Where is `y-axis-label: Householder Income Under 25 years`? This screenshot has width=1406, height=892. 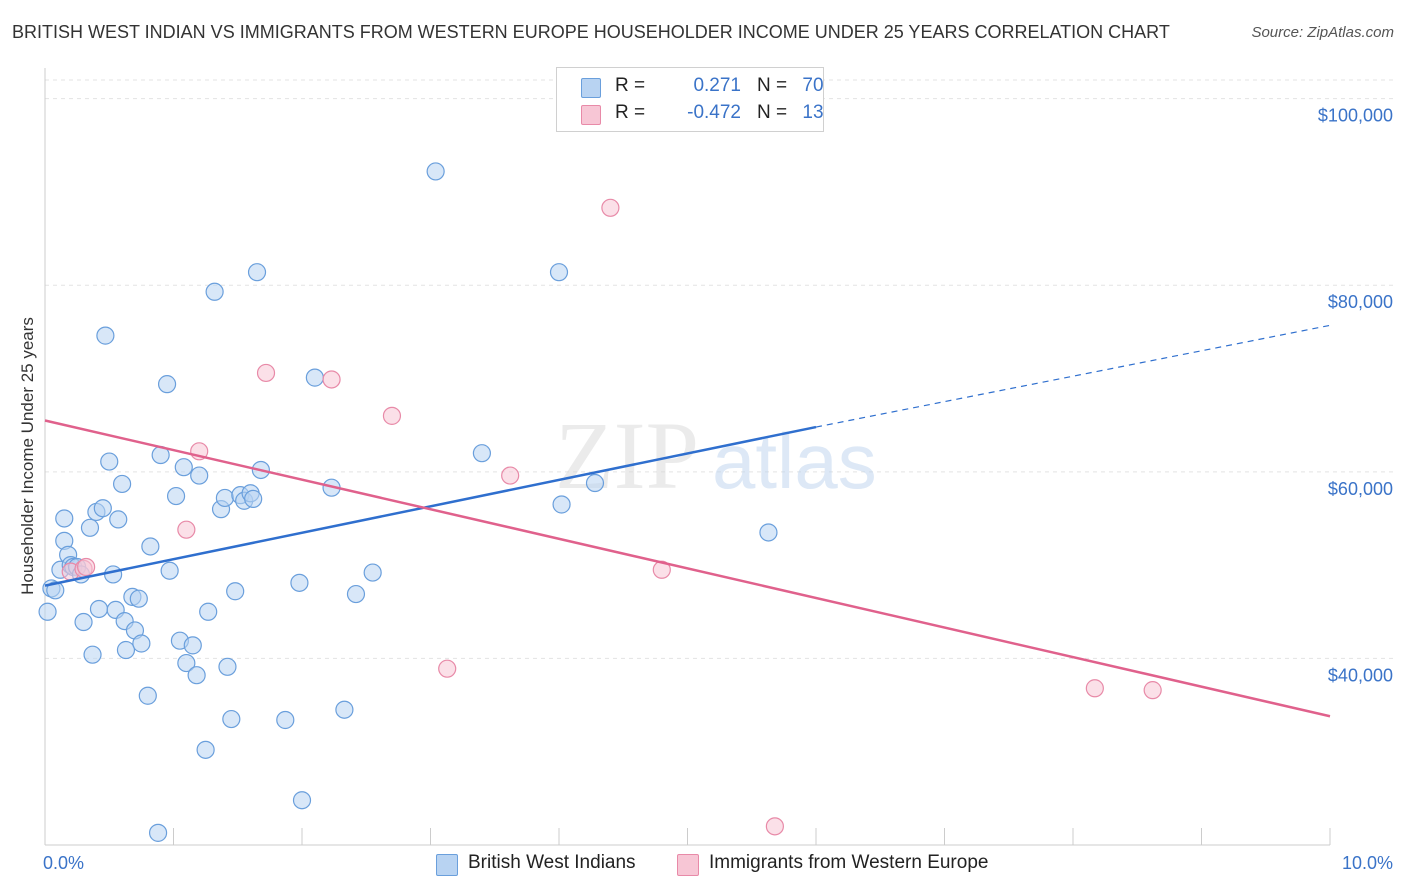 y-axis-label: Householder Income Under 25 years is located at coordinates (27, 456).